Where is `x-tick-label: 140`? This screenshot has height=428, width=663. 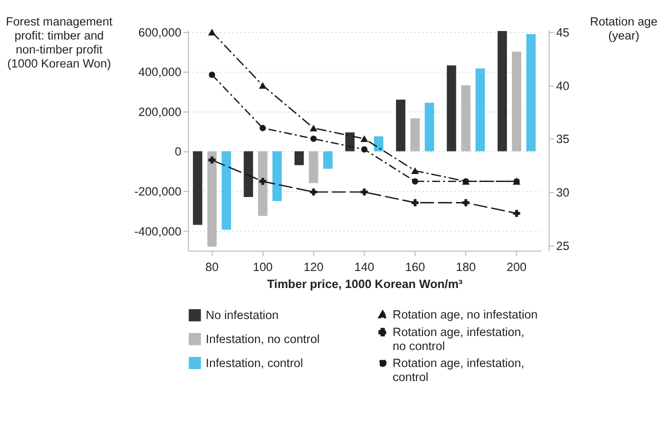 x-tick-label: 140 is located at coordinates (364, 267).